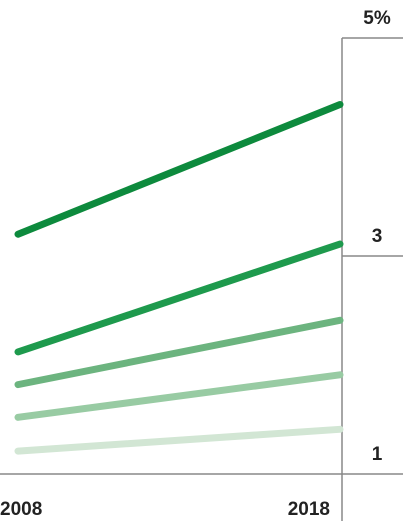 The width and height of the screenshot is (403, 521). I want to click on x-tick-label: 2008, so click(21, 509).